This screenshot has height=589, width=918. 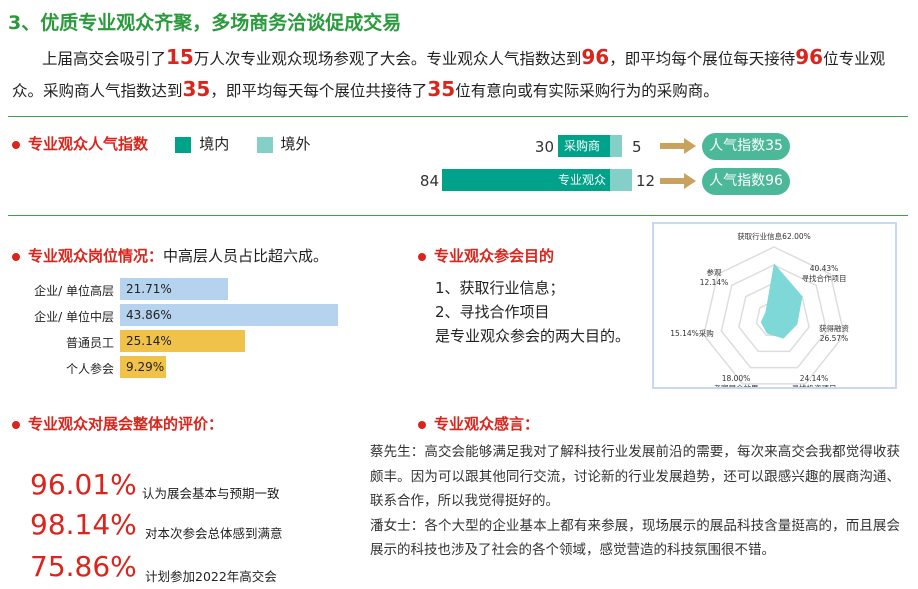 What do you see at coordinates (736, 385) in the screenshot?
I see `radar-axis-label: 考察展会效果` at bounding box center [736, 385].